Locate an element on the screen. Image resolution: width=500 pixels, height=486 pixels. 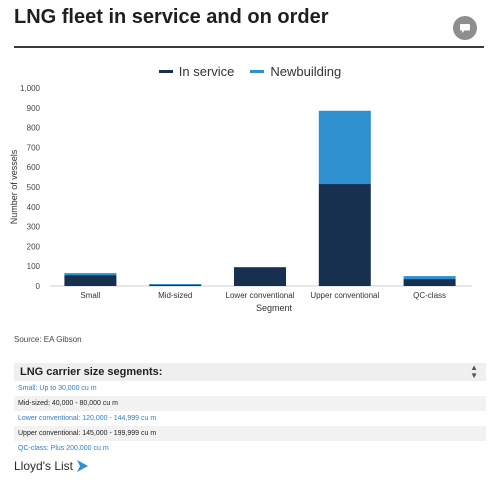
legend-swatch-in-service is located at coordinates (165, 71).